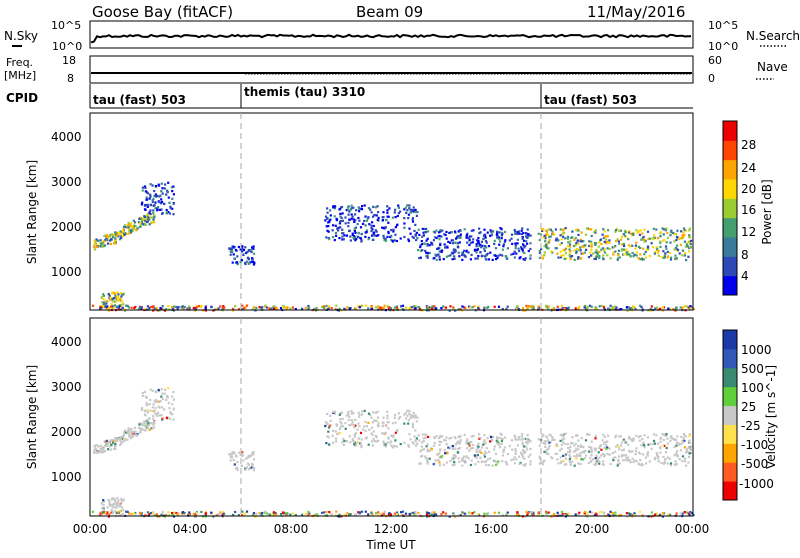 This screenshot has width=800, height=558. Describe the element at coordinates (66, 204) in the screenshot. I see `power-y-ticks: 4000 3000 2000 1000` at that location.